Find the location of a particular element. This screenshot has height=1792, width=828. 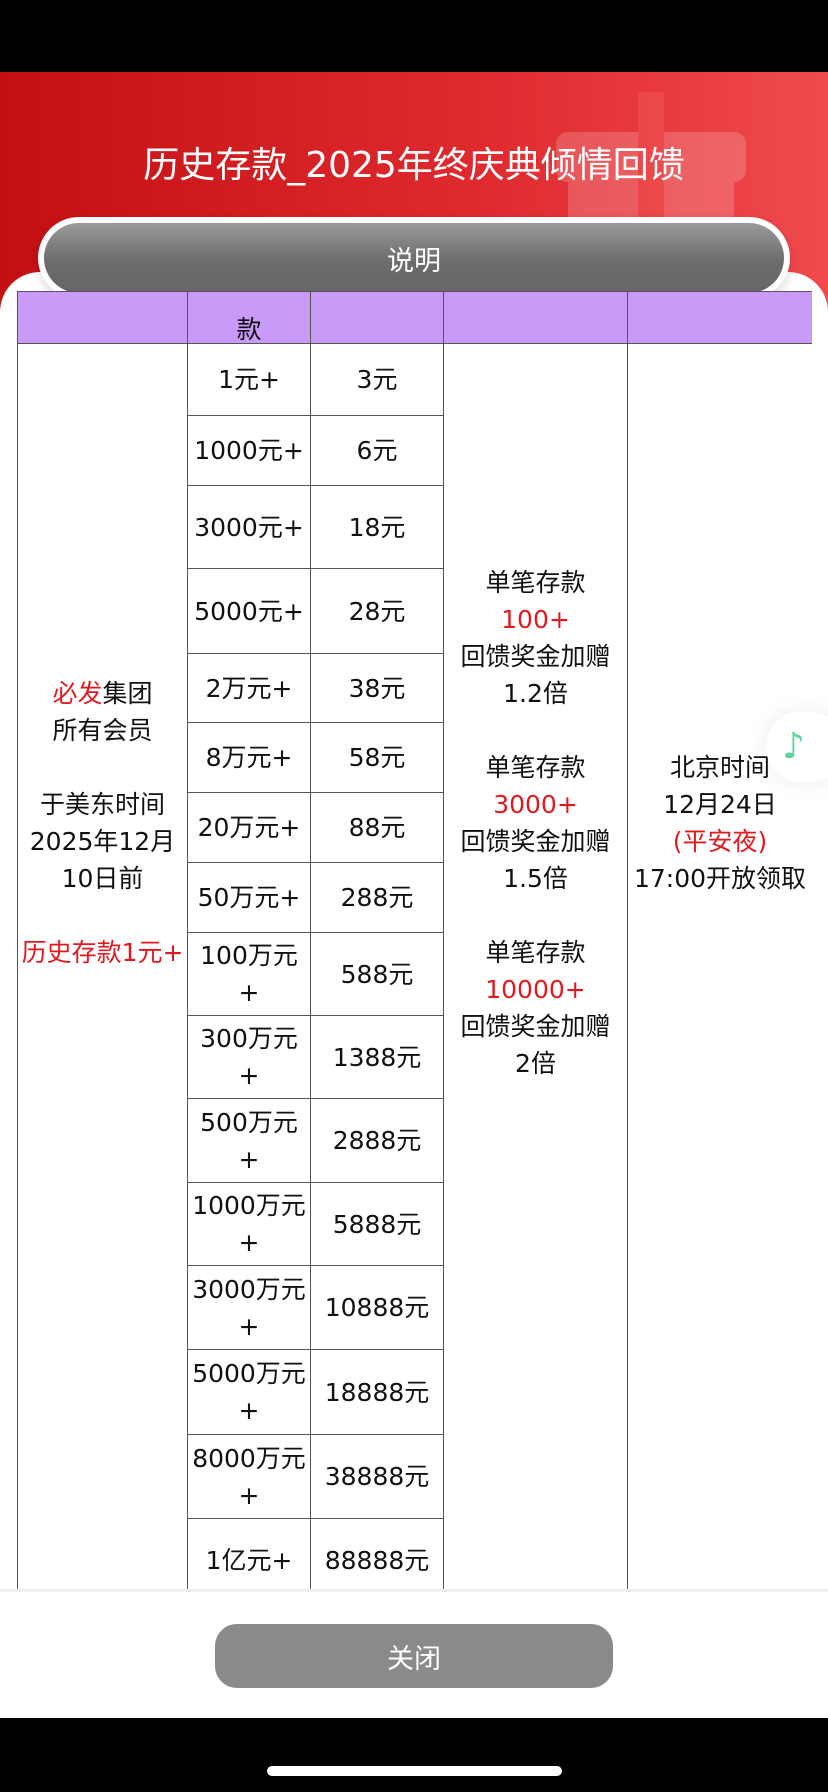

extra-amount: 10000+ is located at coordinates (535, 989).